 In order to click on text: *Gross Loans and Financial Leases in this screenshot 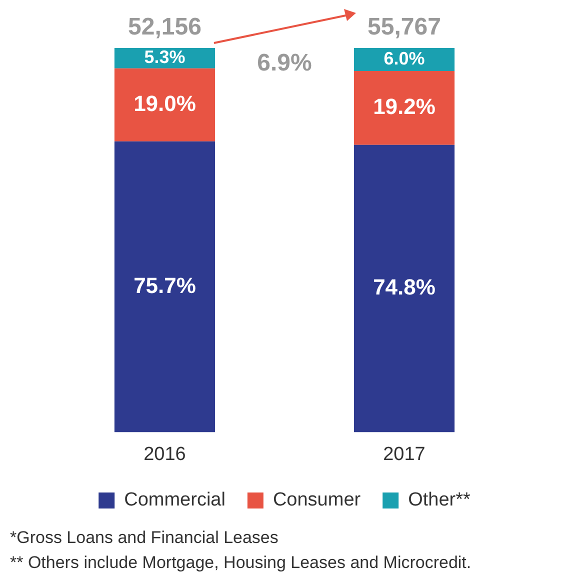, I will do `click(144, 538)`.